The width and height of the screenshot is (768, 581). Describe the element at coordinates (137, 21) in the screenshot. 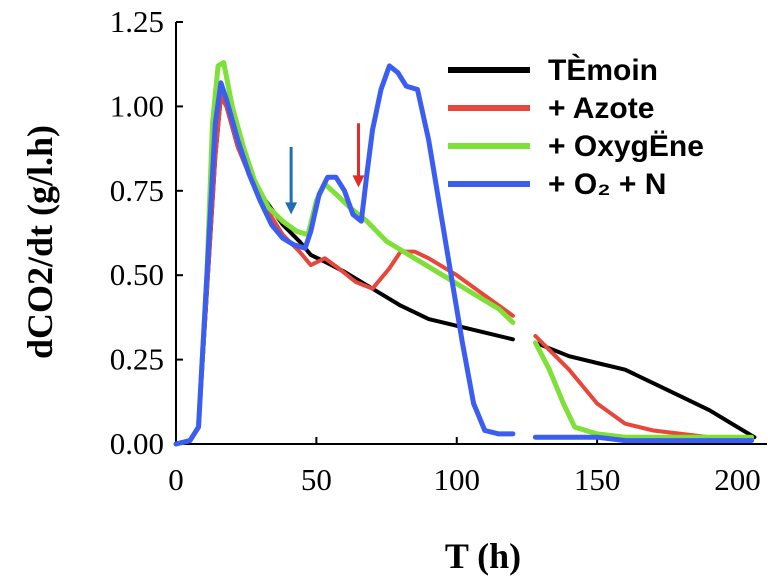

I see `y-tick-label: 1.25` at that location.